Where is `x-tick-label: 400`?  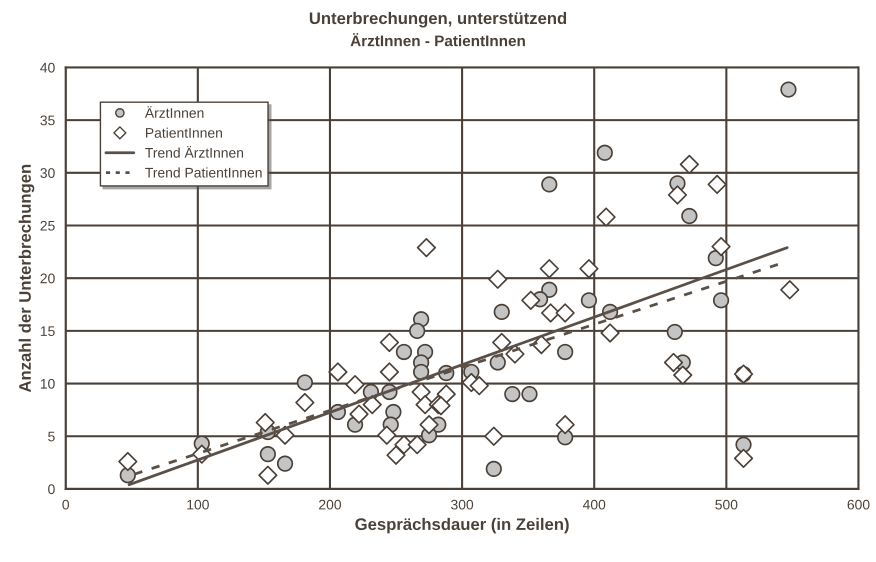
x-tick-label: 400 is located at coordinates (594, 505).